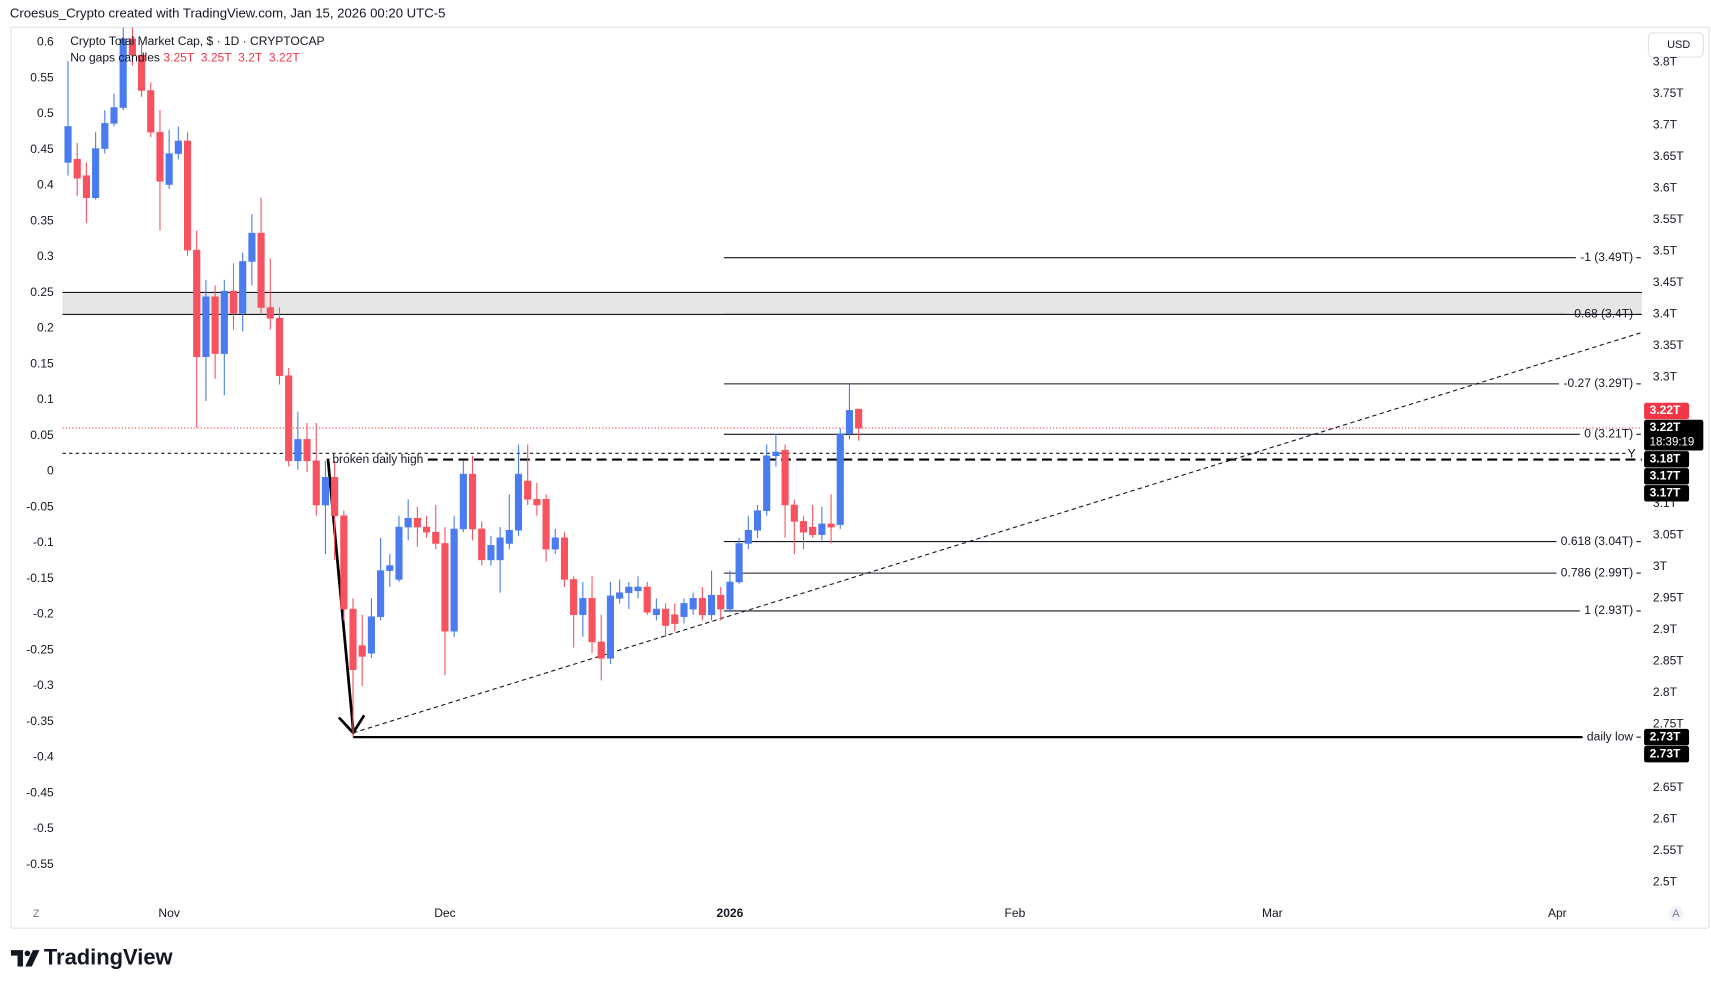 The width and height of the screenshot is (1711, 983). What do you see at coordinates (1668, 534) in the screenshot?
I see `y2-tick-label: 3.05T` at bounding box center [1668, 534].